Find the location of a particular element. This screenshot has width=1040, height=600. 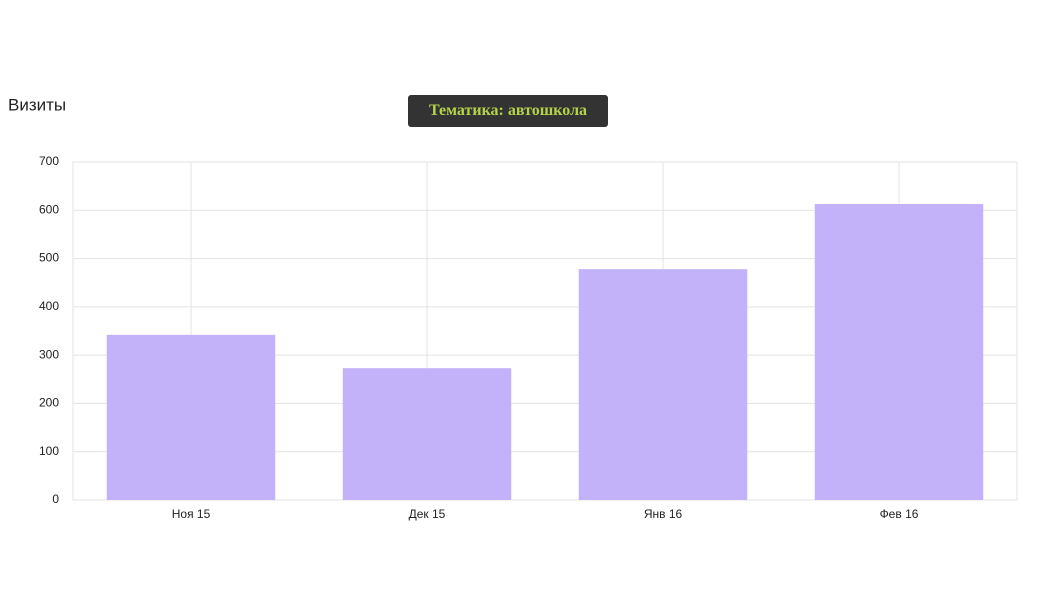

y-tick-label: 500 is located at coordinates (49, 258).